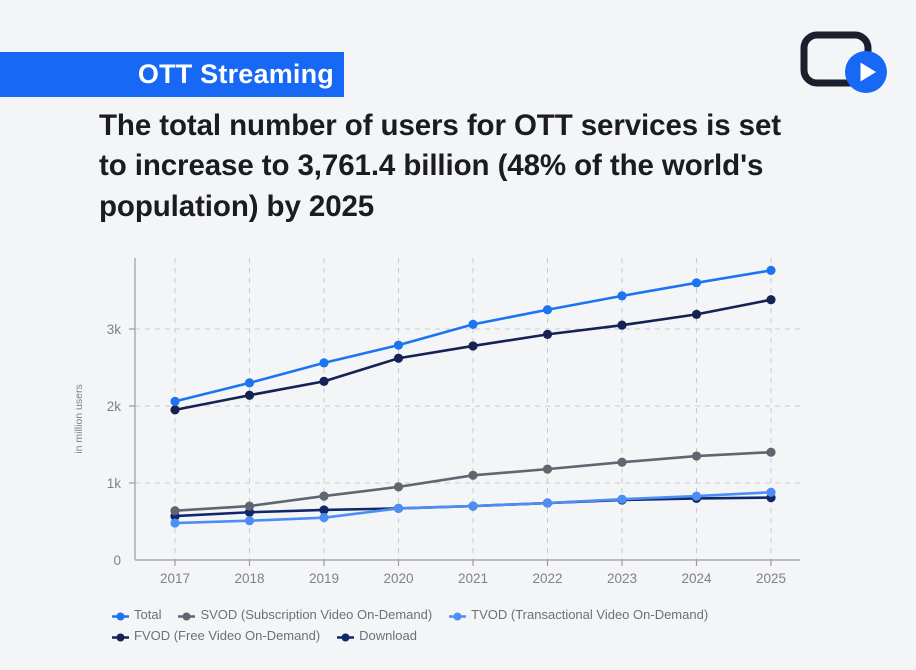  I want to click on x-tick-label: 2020, so click(398, 578).